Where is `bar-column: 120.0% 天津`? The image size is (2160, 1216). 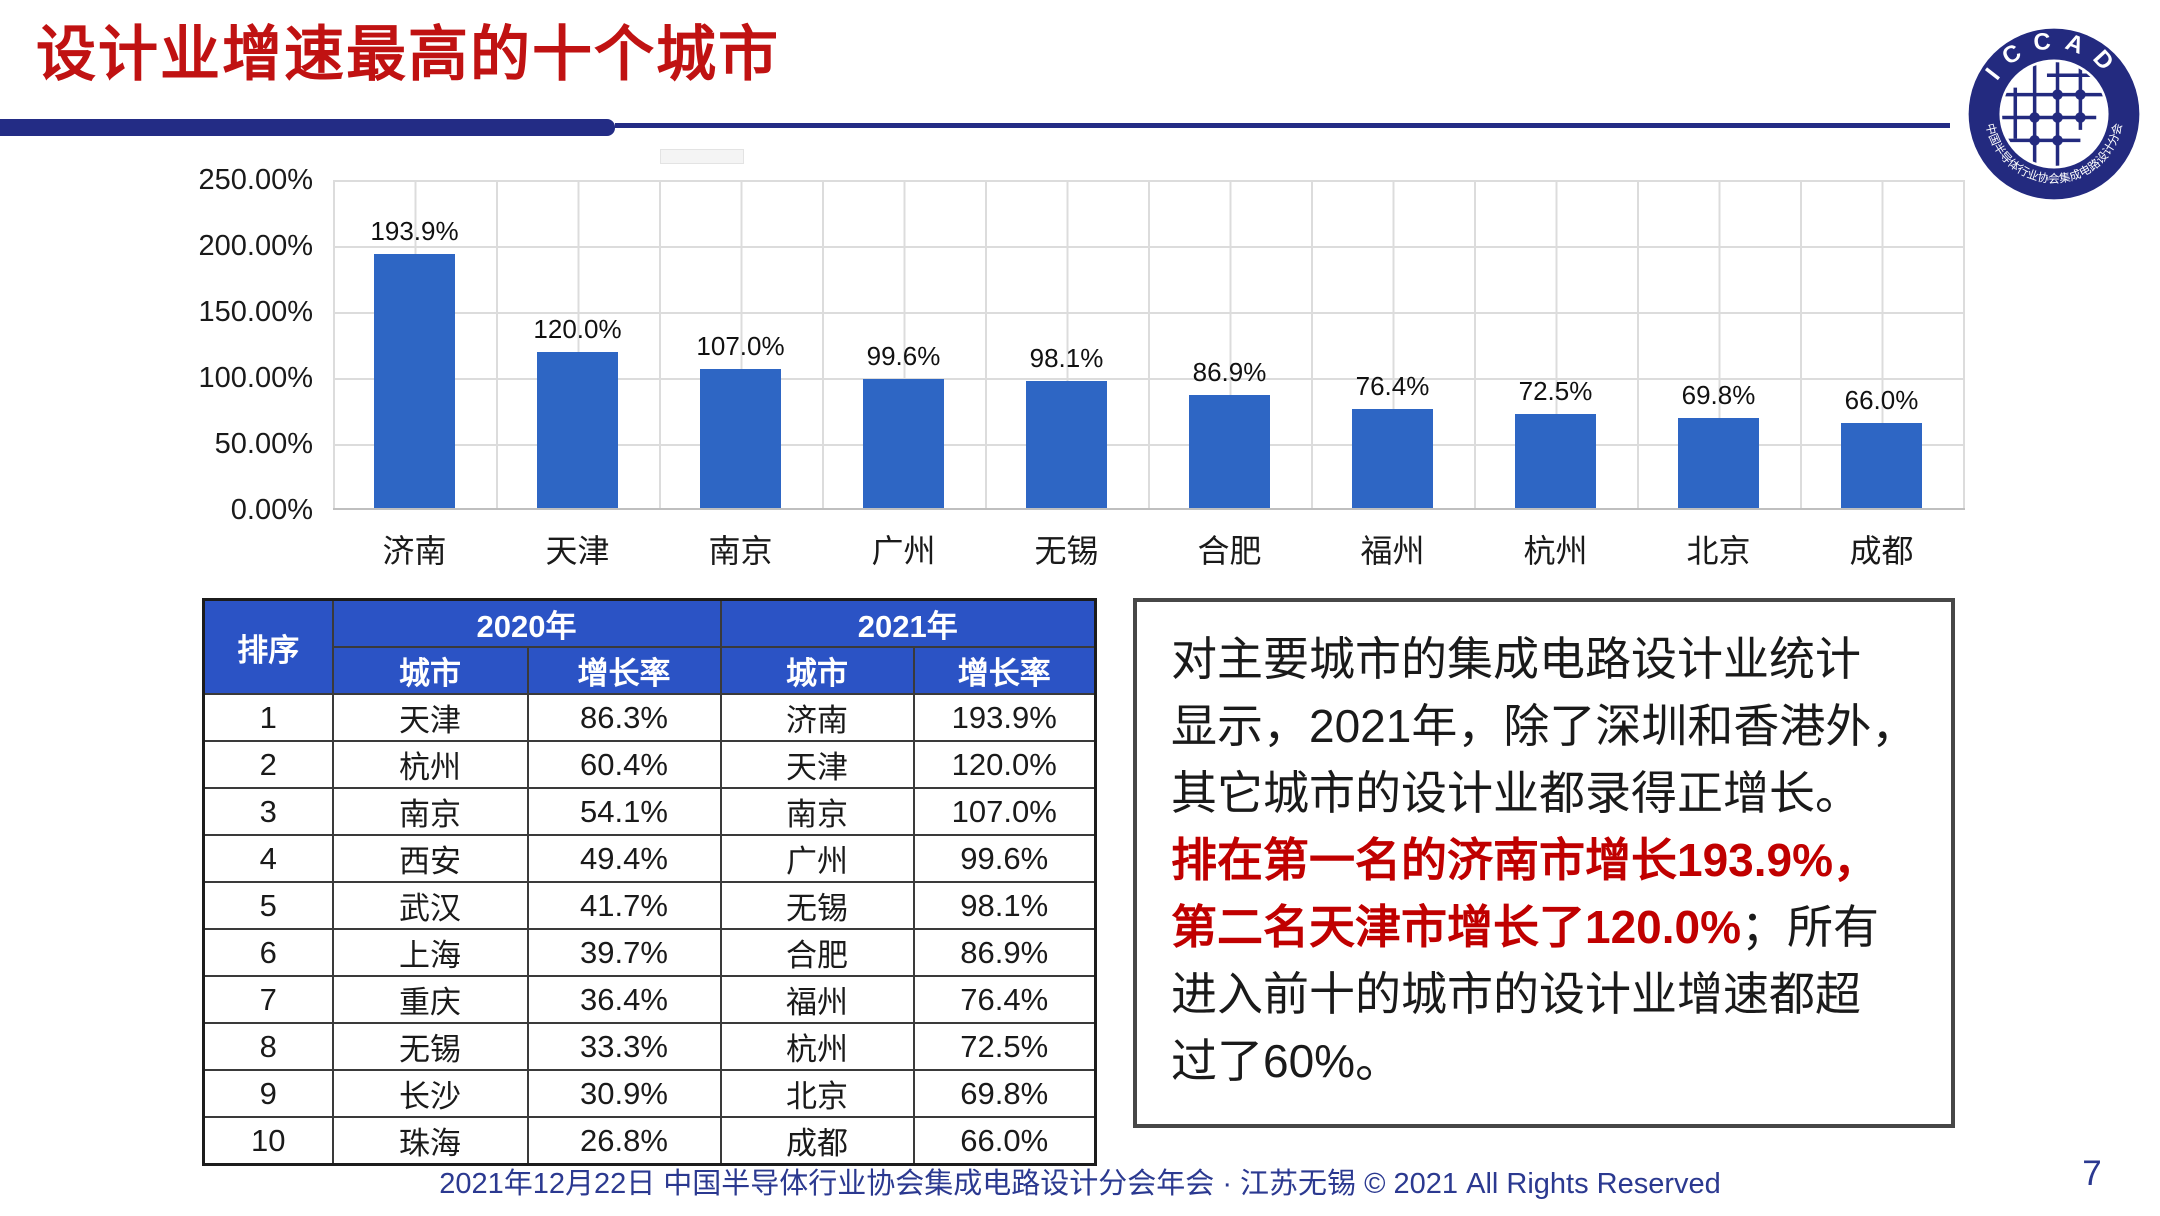 bar-column: 120.0% 天津 is located at coordinates (577, 374).